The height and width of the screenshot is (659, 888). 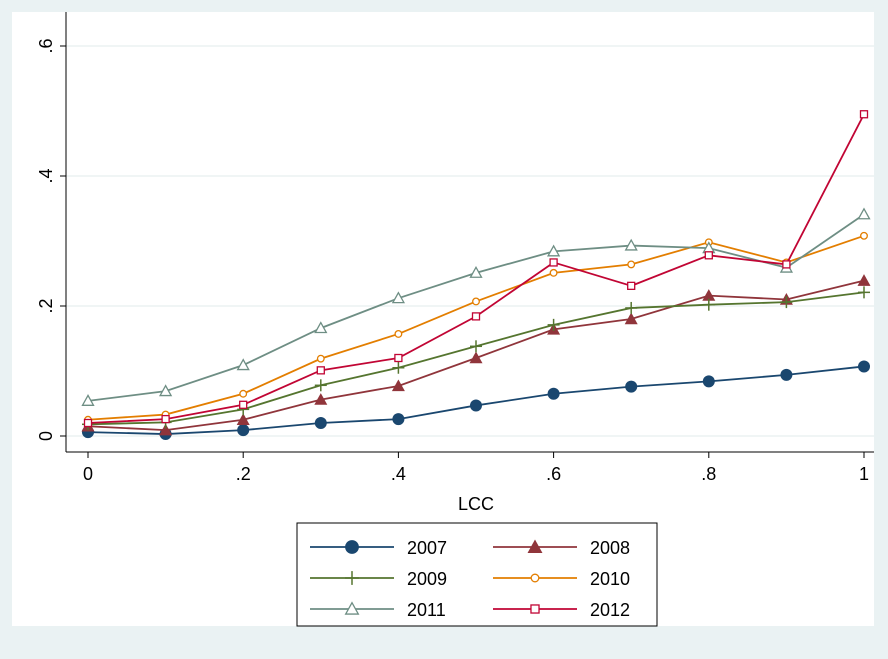 I want to click on y-tick-label: .4, so click(x=46, y=175).